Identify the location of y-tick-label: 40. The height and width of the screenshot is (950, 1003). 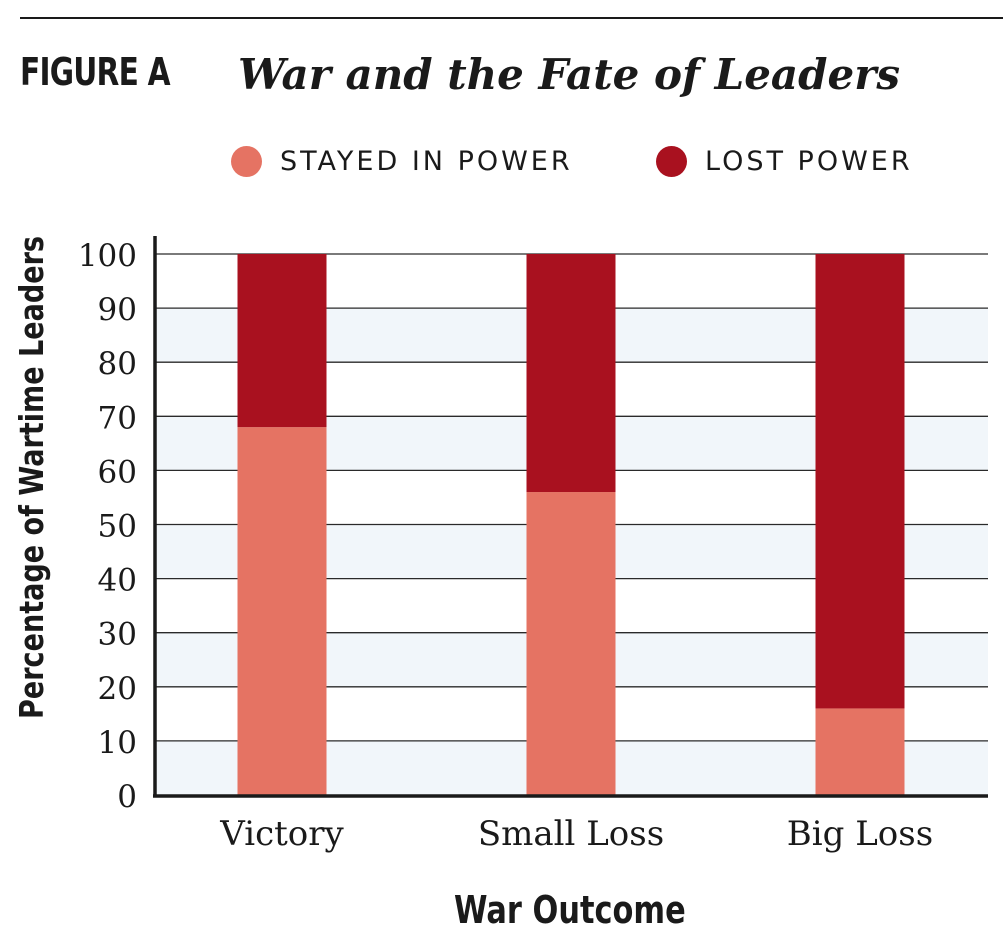
(117, 581).